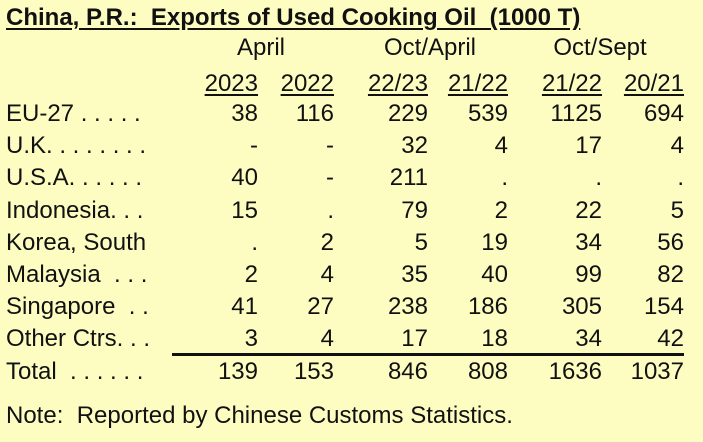 Image resolution: width=703 pixels, height=442 pixels. Describe the element at coordinates (487, 307) in the screenshot. I see `table-cell: 186` at that location.